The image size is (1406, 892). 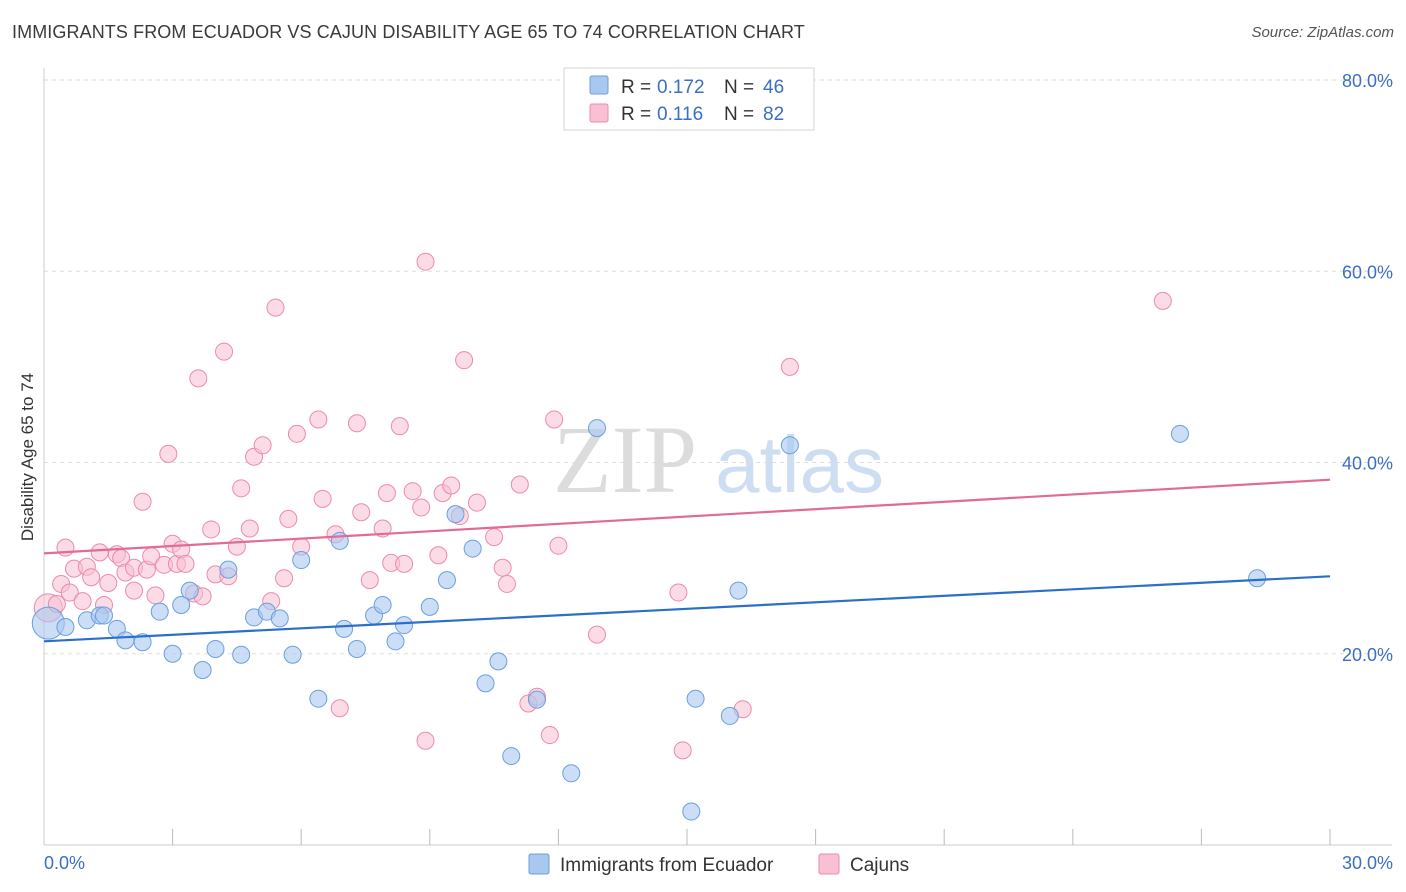 I want to click on legend-bottom: Immigrants from Ecuador Cajuns, so click(x=718, y=864).